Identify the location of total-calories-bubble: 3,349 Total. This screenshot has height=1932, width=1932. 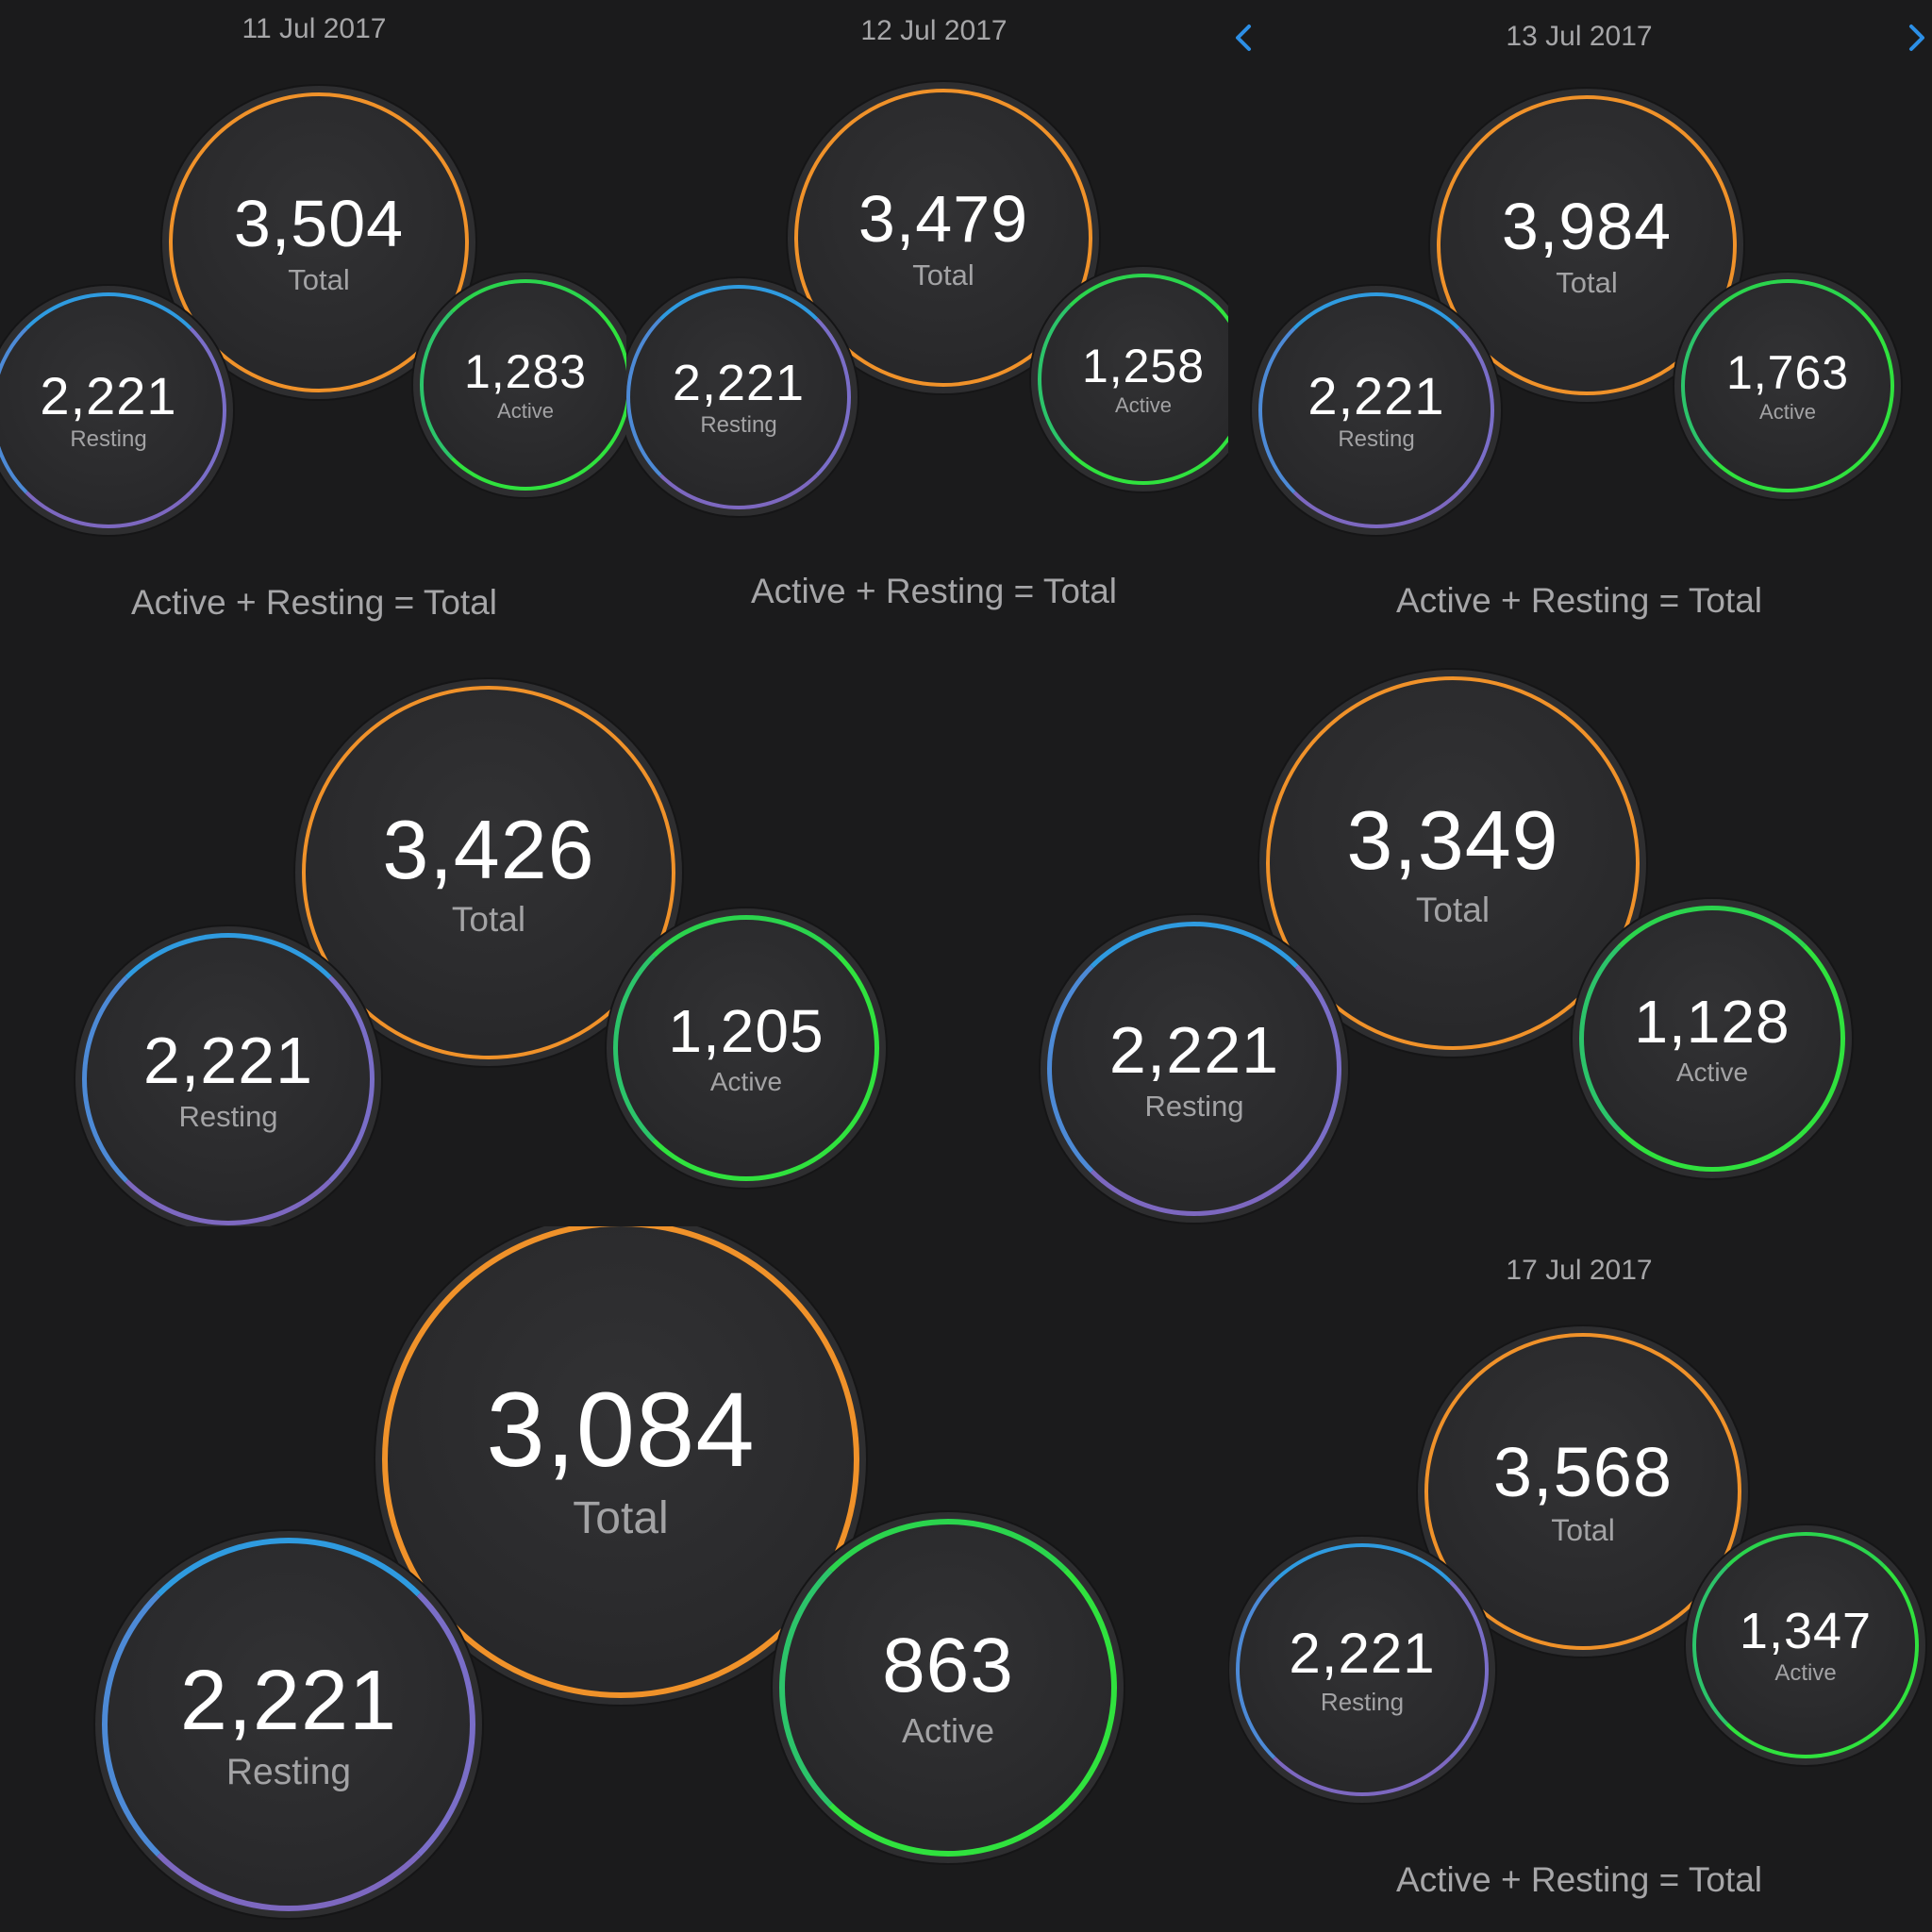
(1453, 863).